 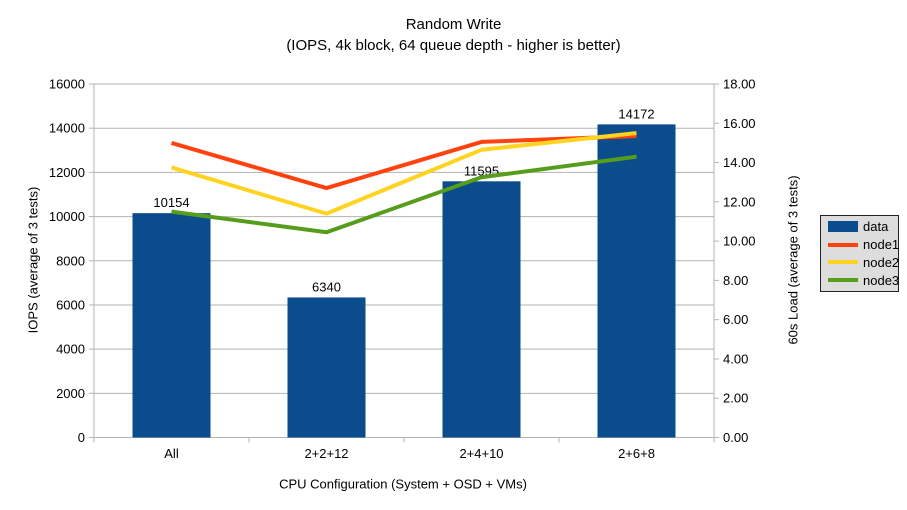 What do you see at coordinates (67, 172) in the screenshot?
I see `left-tick-label: 12000` at bounding box center [67, 172].